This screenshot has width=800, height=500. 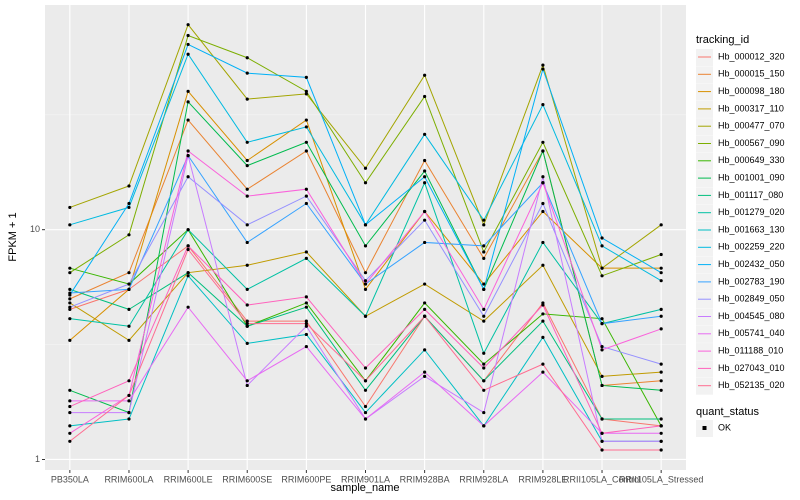 What do you see at coordinates (751, 91) in the screenshot?
I see `legend-label: Hb_000098_180` at bounding box center [751, 91].